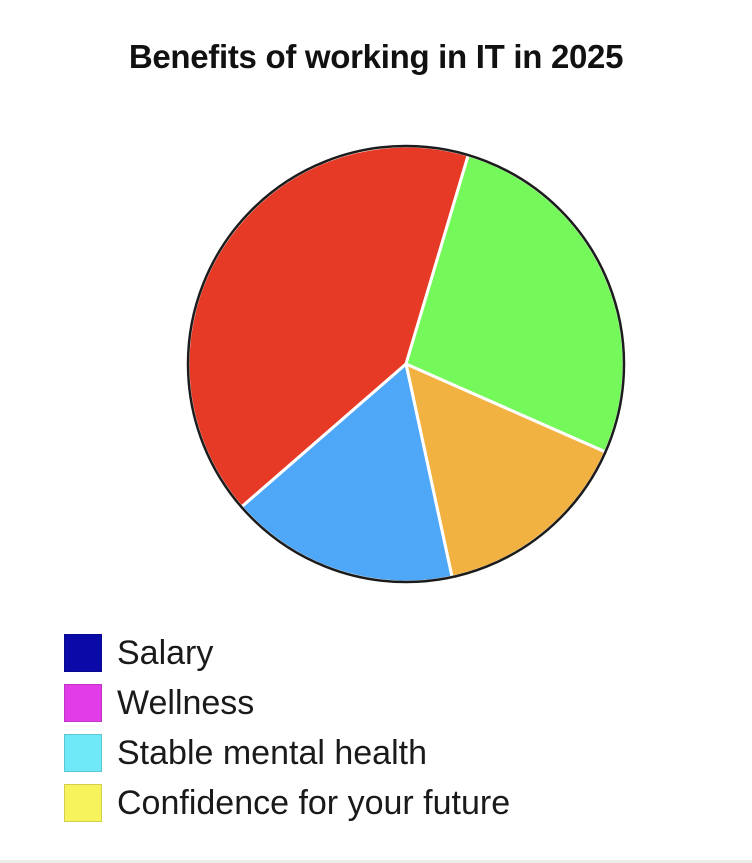  What do you see at coordinates (83, 653) in the screenshot?
I see `legend-swatch-salary` at bounding box center [83, 653].